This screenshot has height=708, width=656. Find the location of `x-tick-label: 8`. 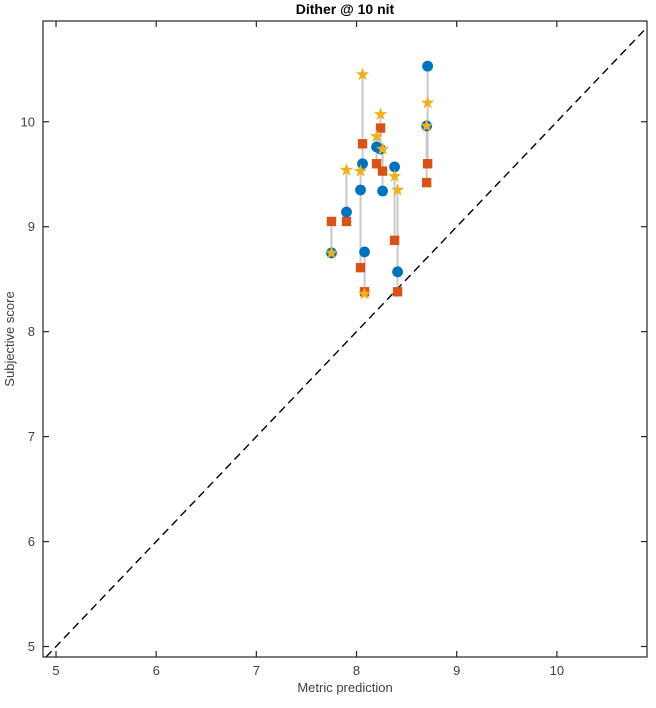

x-tick-label: 8 is located at coordinates (356, 670).